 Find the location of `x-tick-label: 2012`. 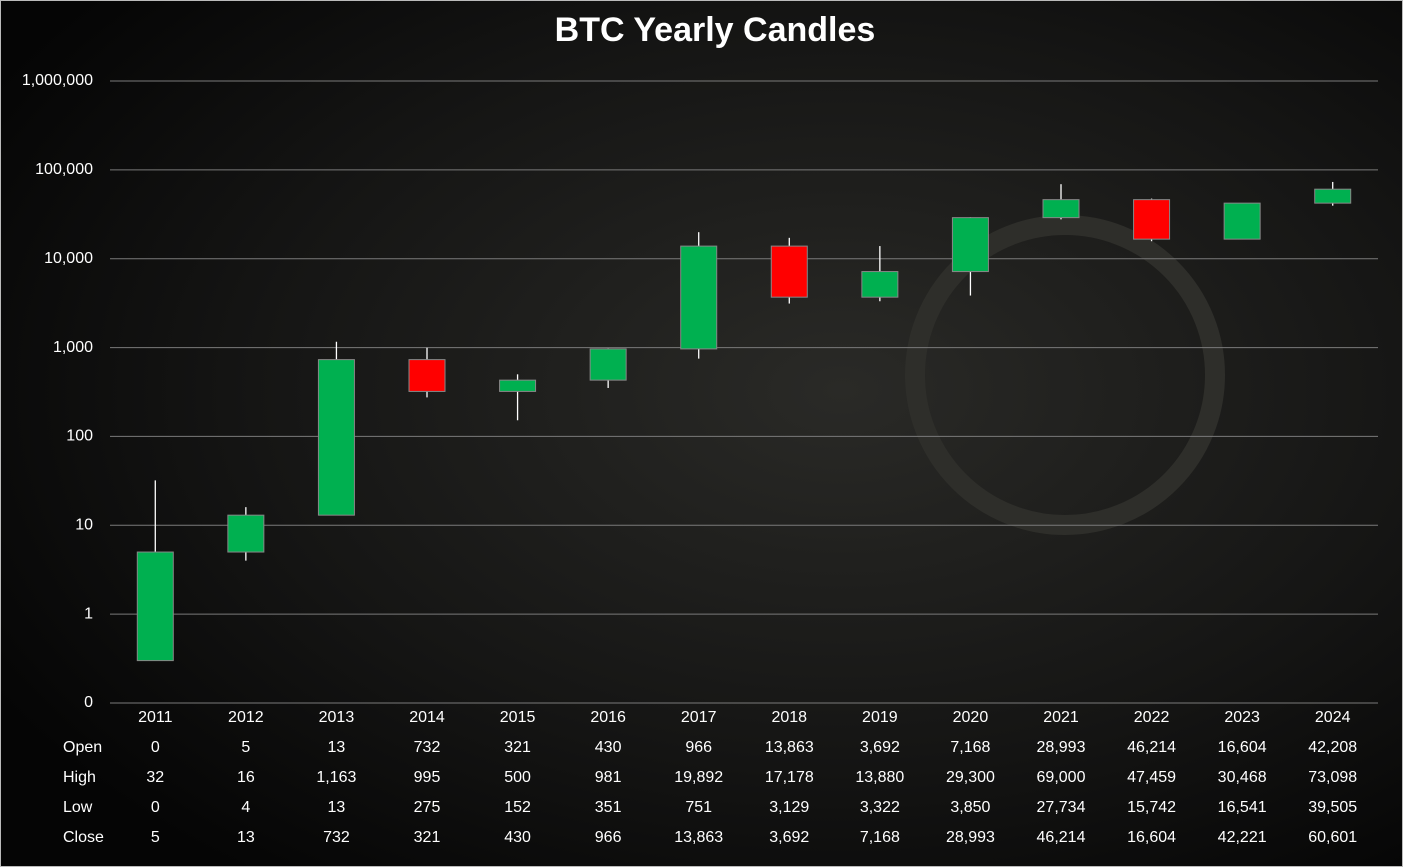

x-tick-label: 2012 is located at coordinates (246, 717).